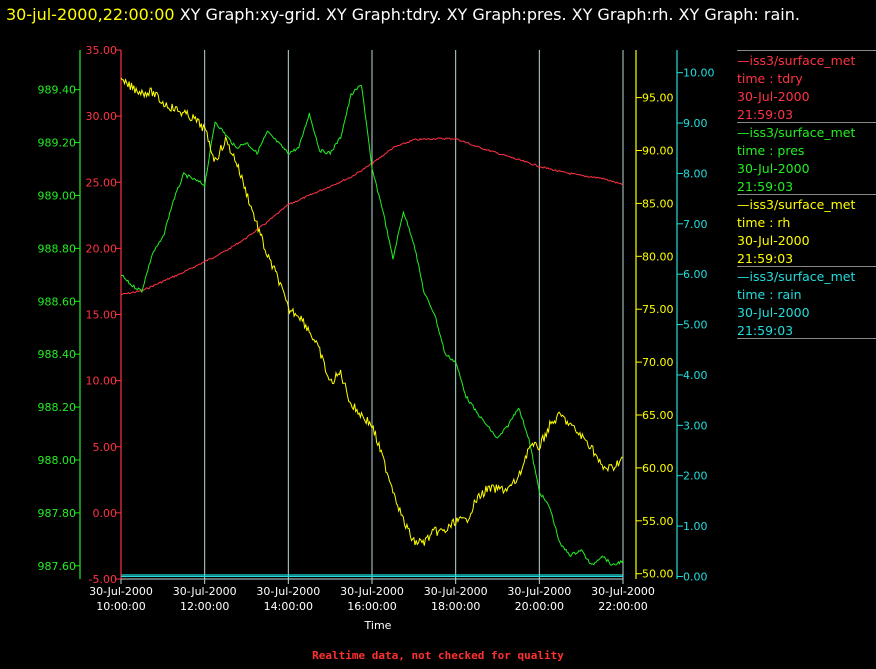 The width and height of the screenshot is (876, 669). I want to click on rh-tick-label: 55.00, so click(658, 521).